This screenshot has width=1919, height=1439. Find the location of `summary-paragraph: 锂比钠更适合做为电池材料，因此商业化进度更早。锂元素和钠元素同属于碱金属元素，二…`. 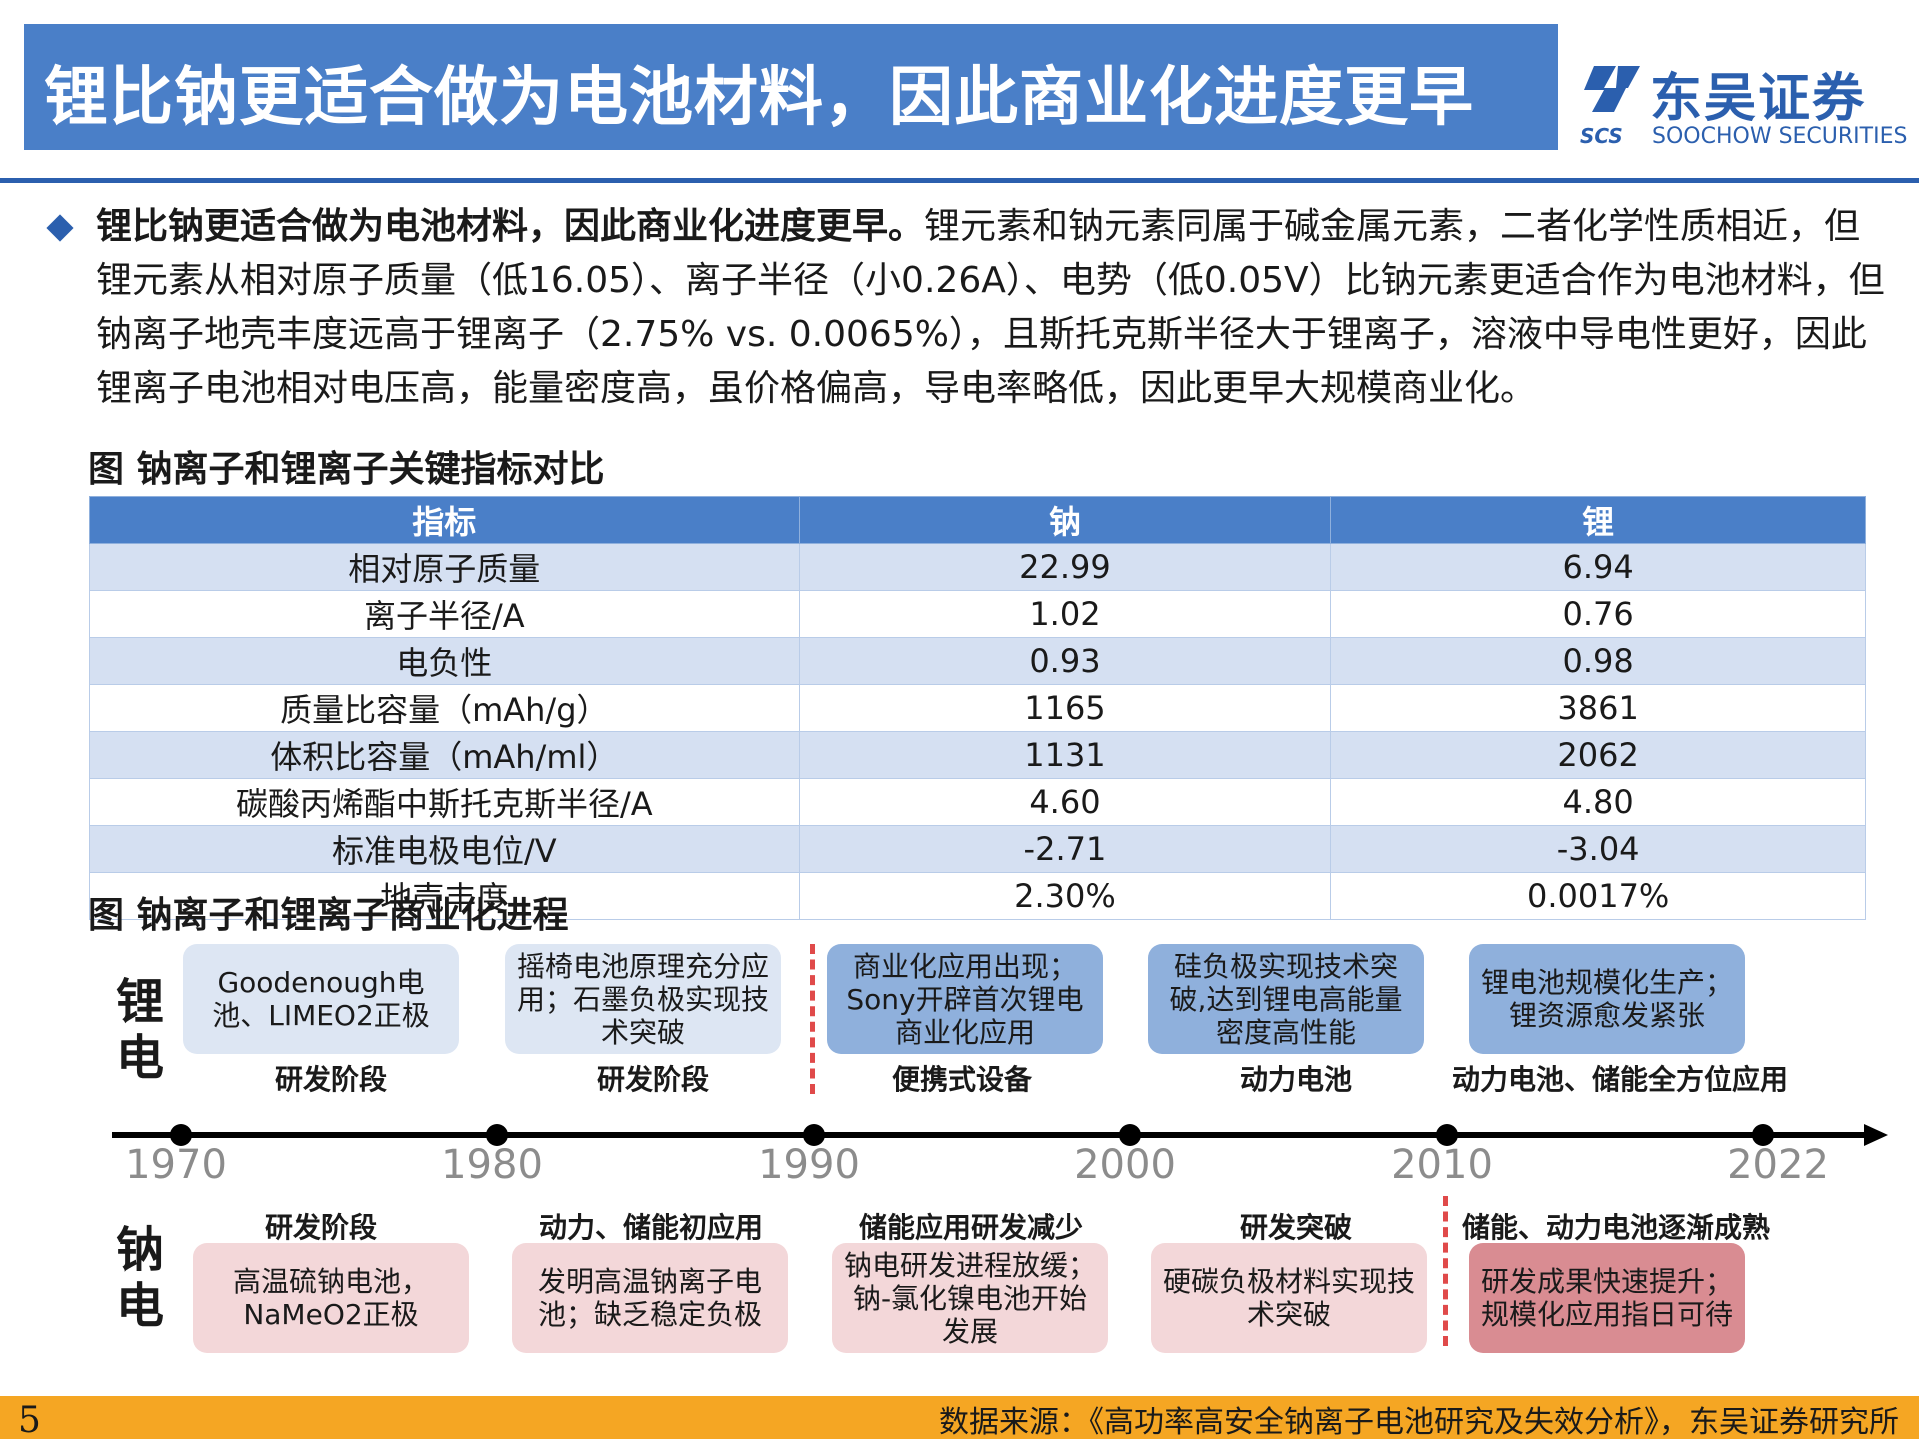

summary-paragraph: 锂比钠更适合做为电池材料，因此商业化进度更早。锂元素和钠元素同属于碱金属元素，二… is located at coordinates (996, 308).